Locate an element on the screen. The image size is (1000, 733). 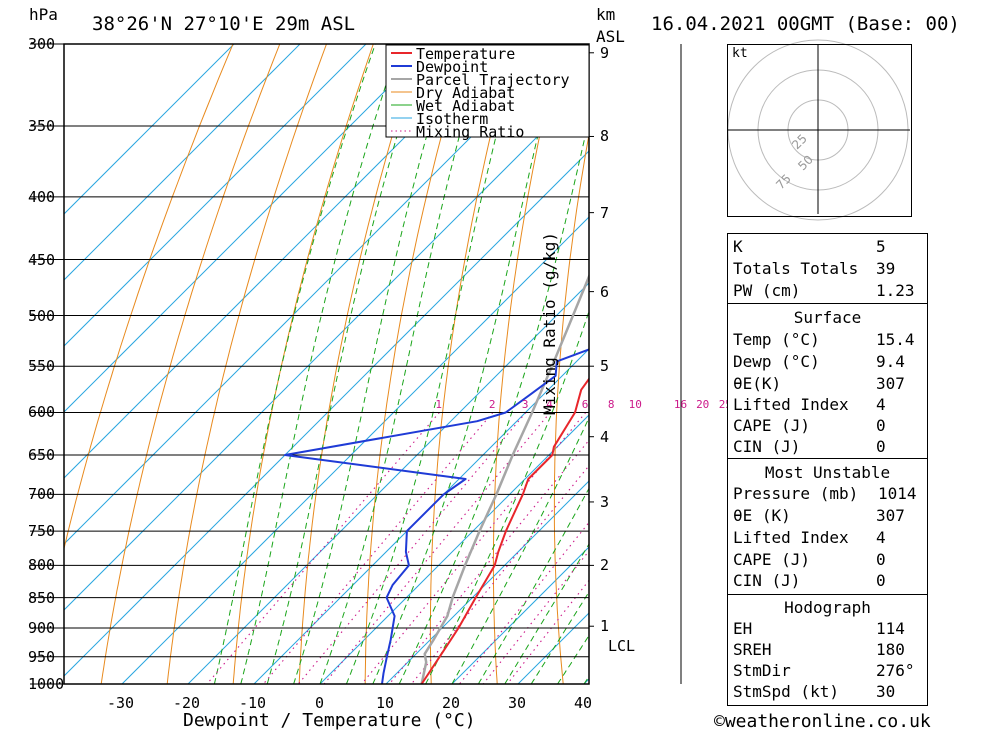
legend-isotherm: Isotherm is located at coordinates (452, 119).